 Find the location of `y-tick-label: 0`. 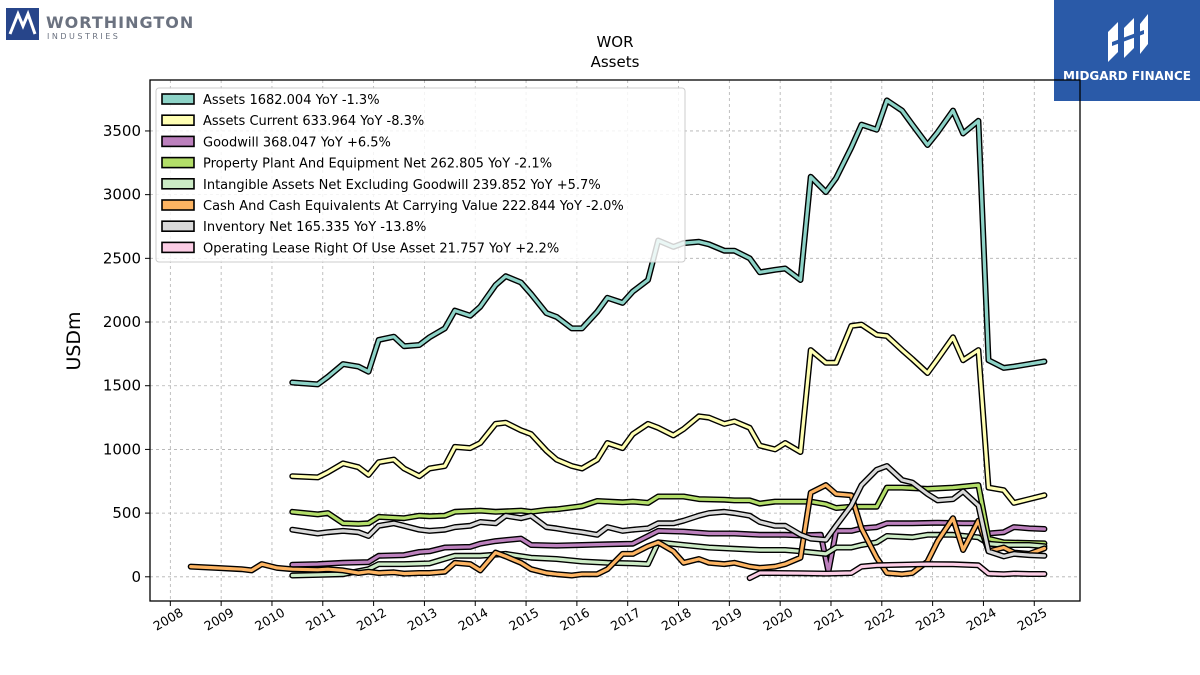

y-tick-label: 0 is located at coordinates (136, 577).